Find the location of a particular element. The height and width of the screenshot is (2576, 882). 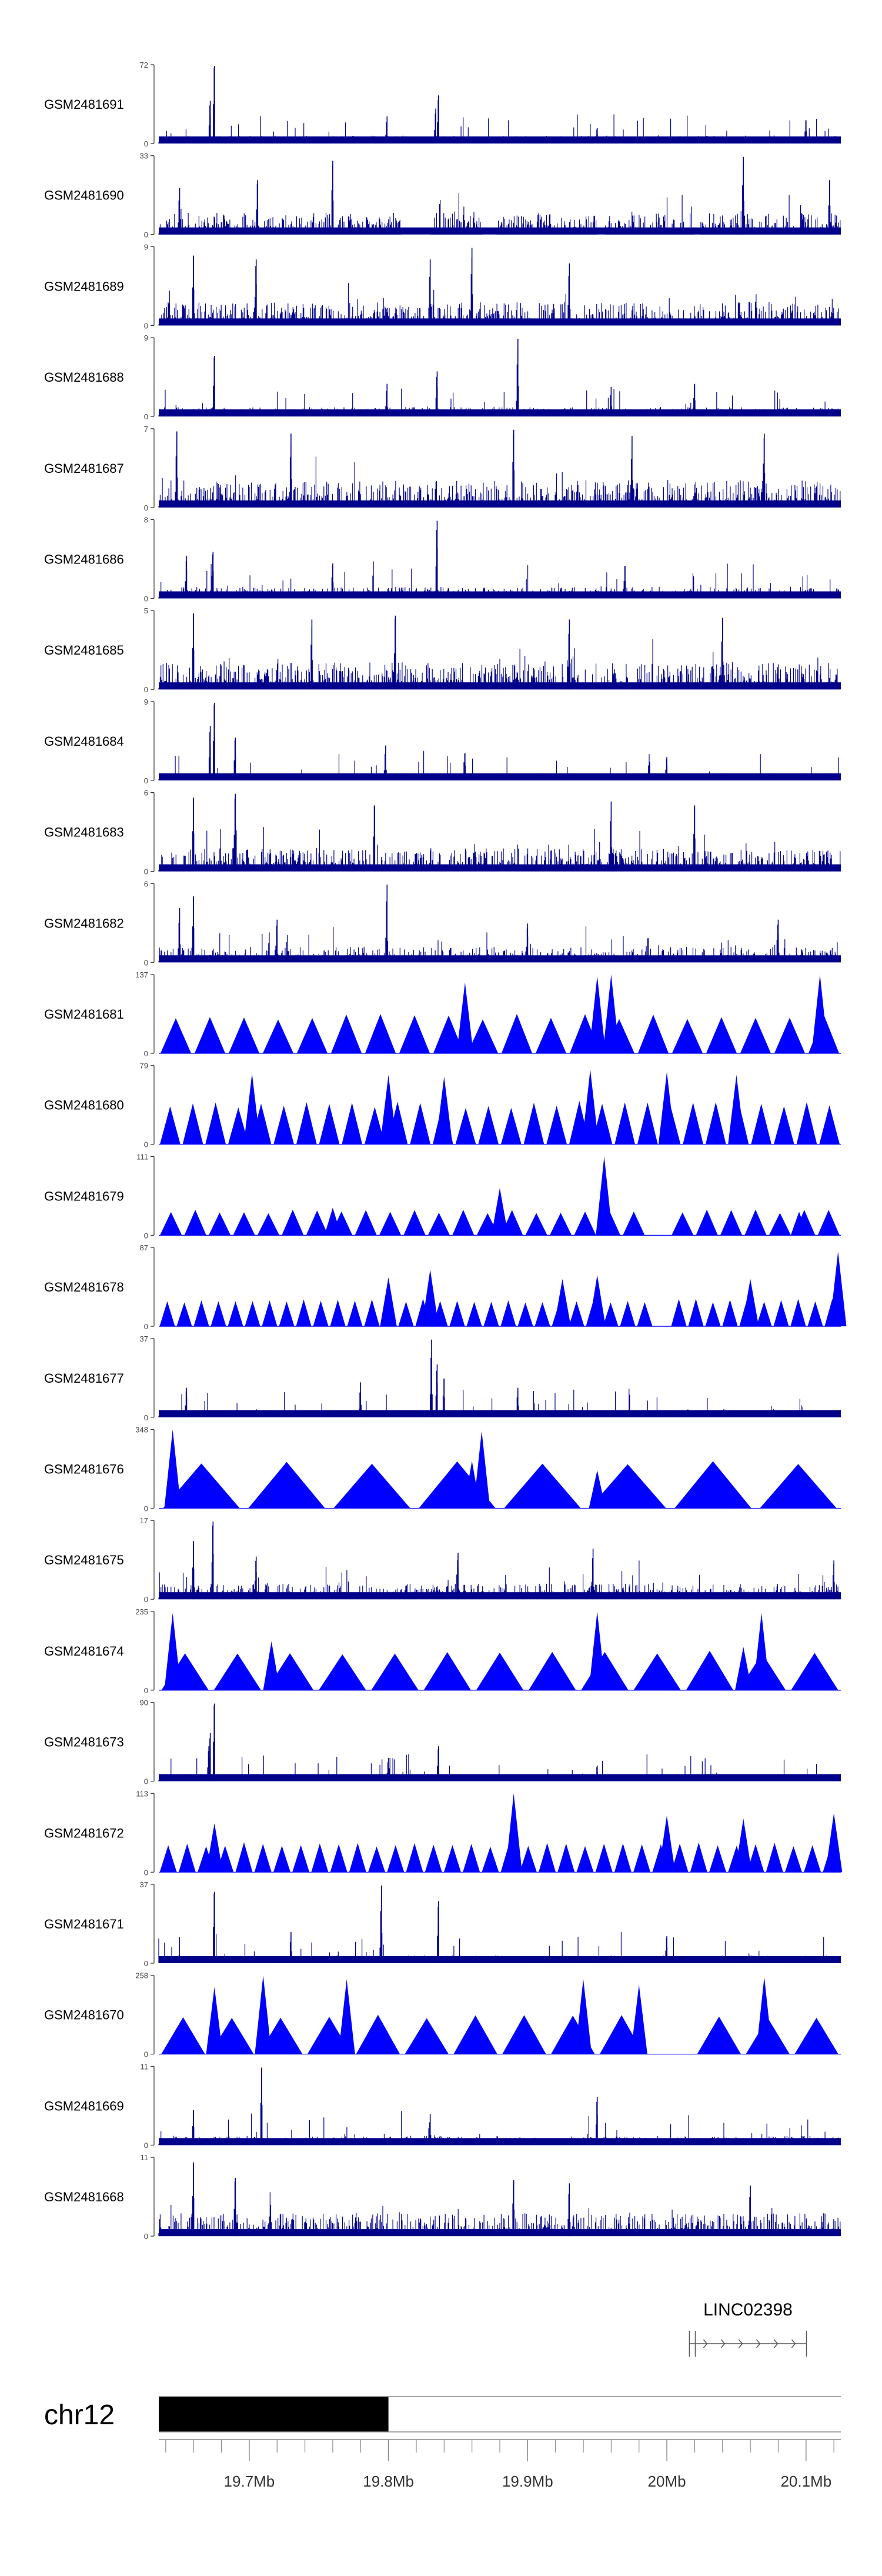

y-max-label: 235 is located at coordinates (141, 1611).